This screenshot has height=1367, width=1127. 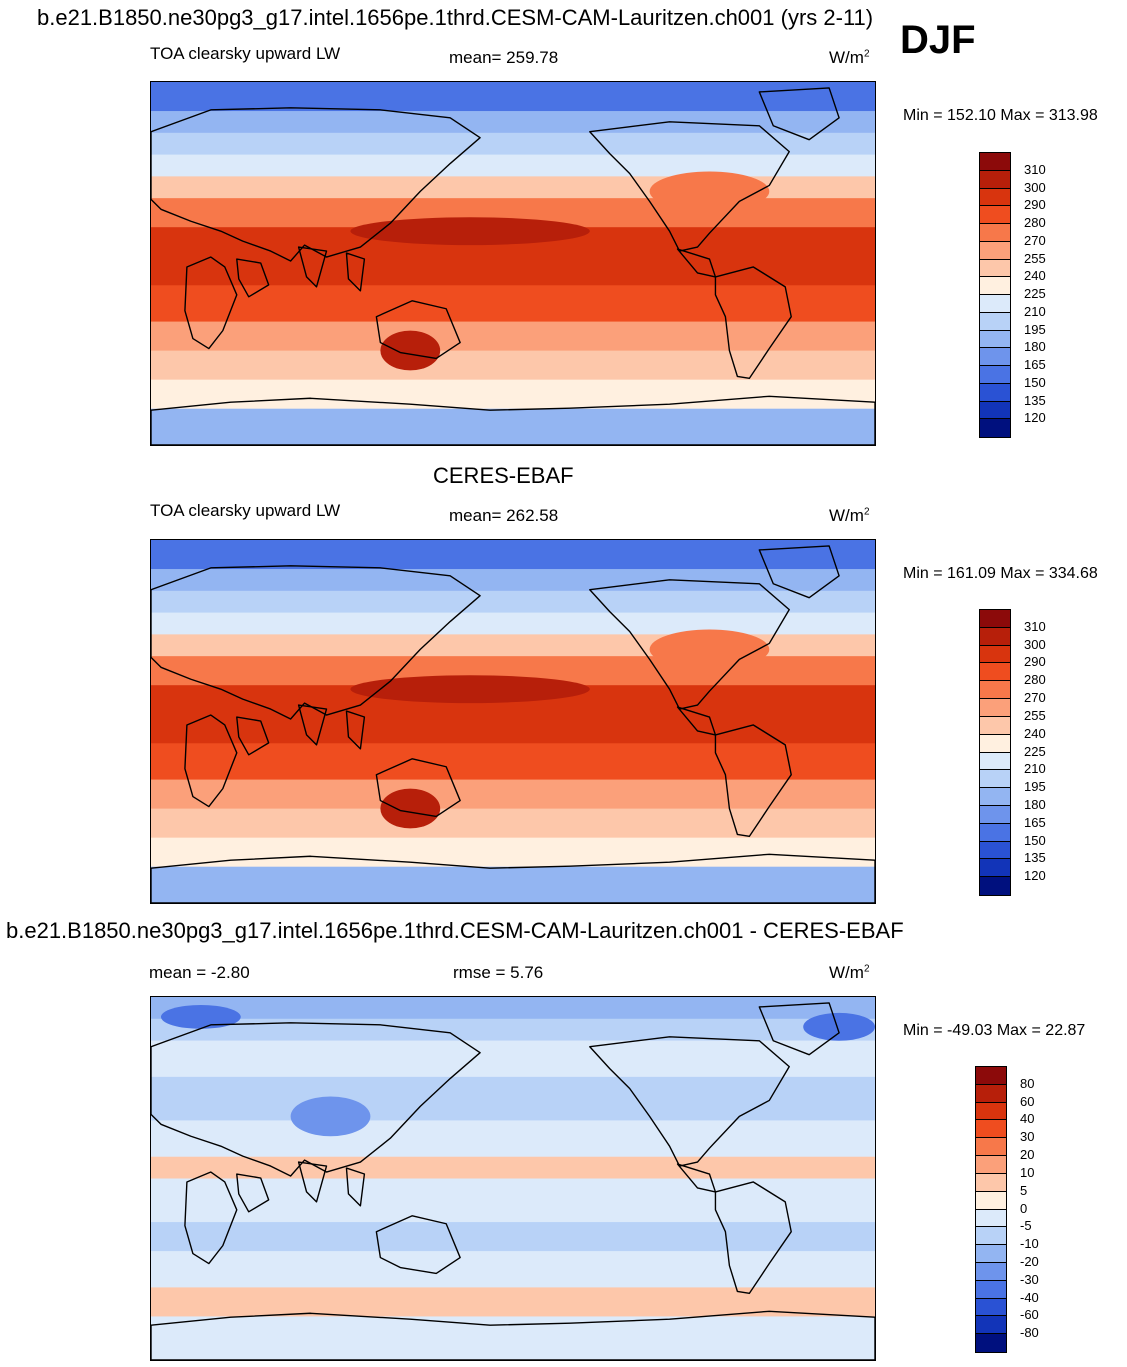 I want to click on panel3-colorbar, so click(x=991, y=1209).